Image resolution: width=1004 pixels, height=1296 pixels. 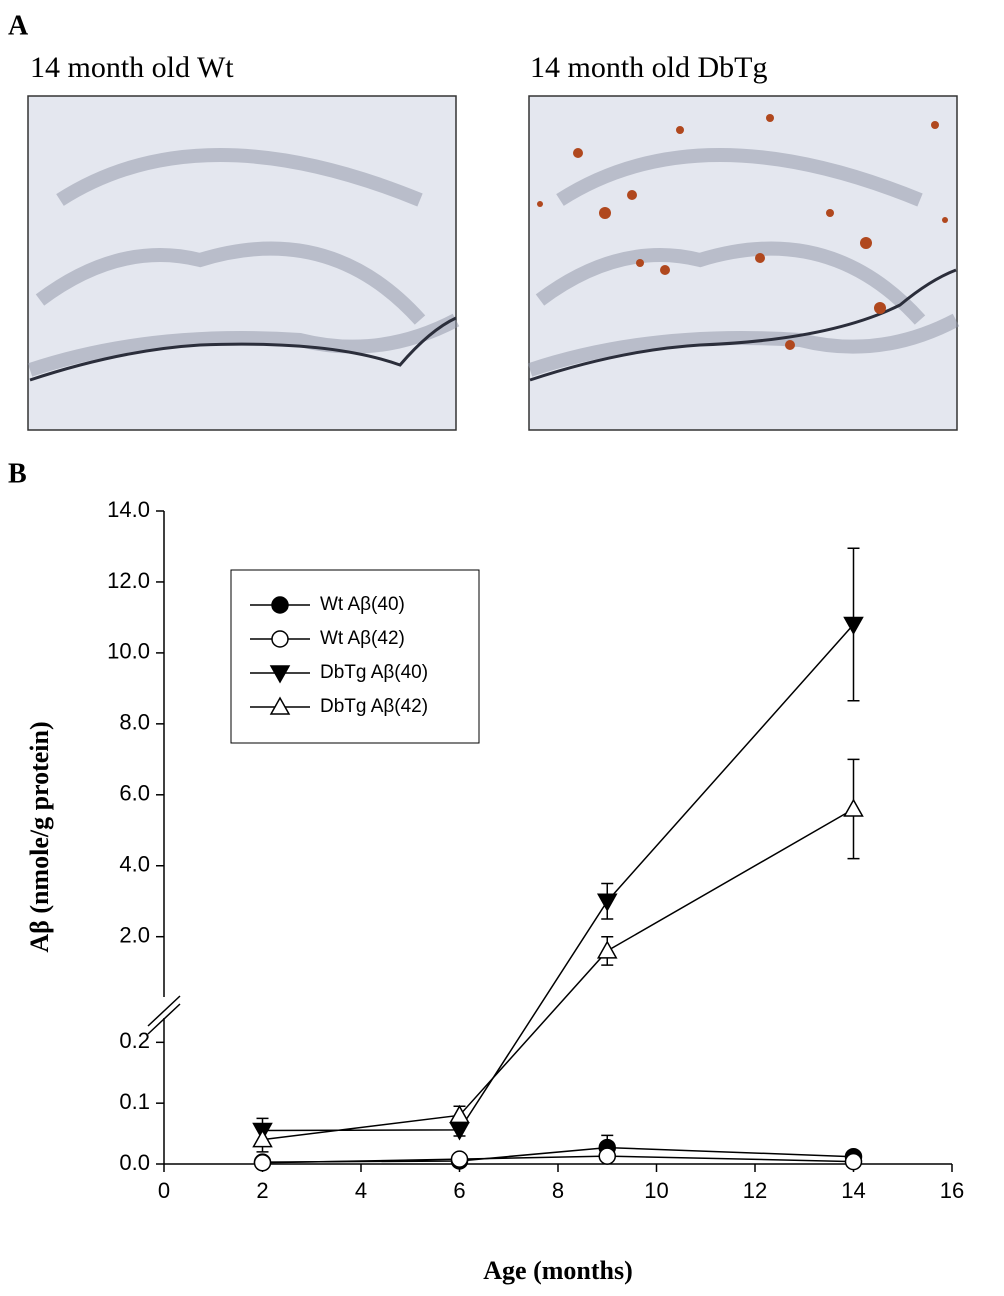 I want to click on x-tick-label: 16, so click(x=952, y=1190).